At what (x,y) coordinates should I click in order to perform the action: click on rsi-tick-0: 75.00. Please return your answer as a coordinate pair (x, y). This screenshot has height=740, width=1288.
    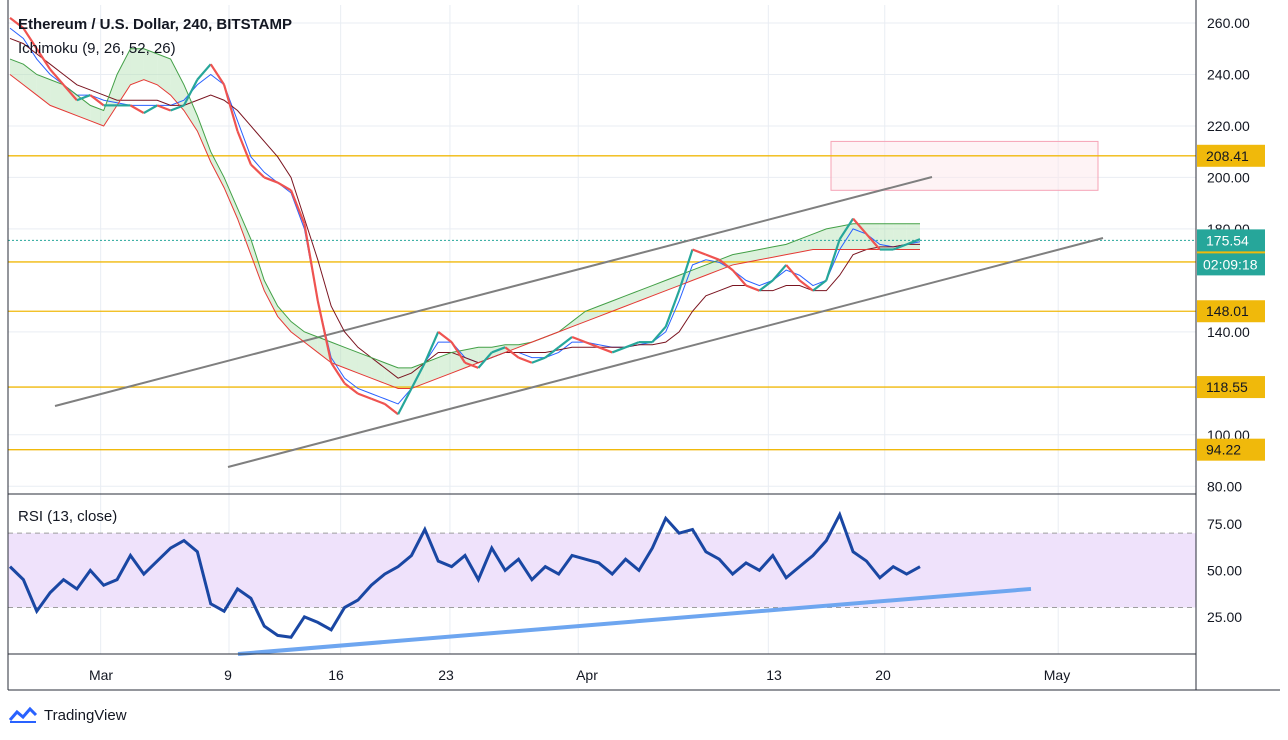
    Looking at the image, I should click on (1224, 524).